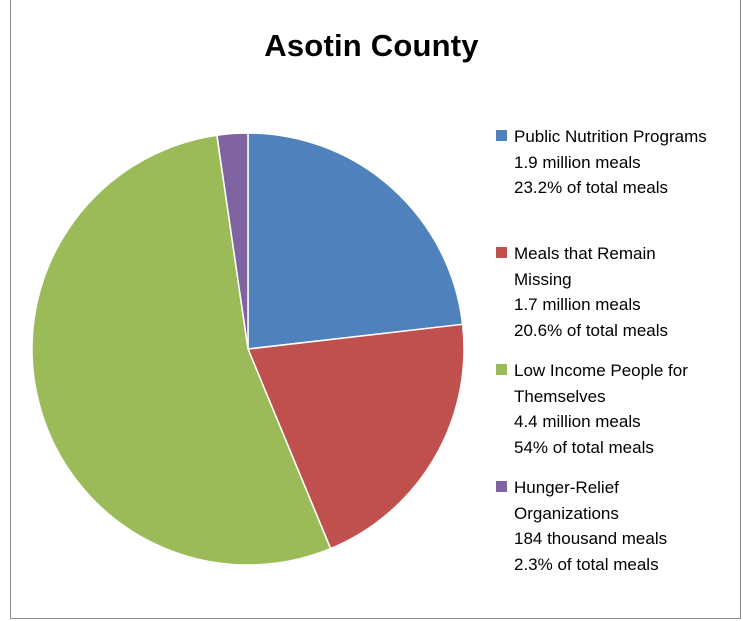 This screenshot has height=621, width=743. I want to click on legend-label-low-income: Low Income People for Themselves, so click(601, 383).